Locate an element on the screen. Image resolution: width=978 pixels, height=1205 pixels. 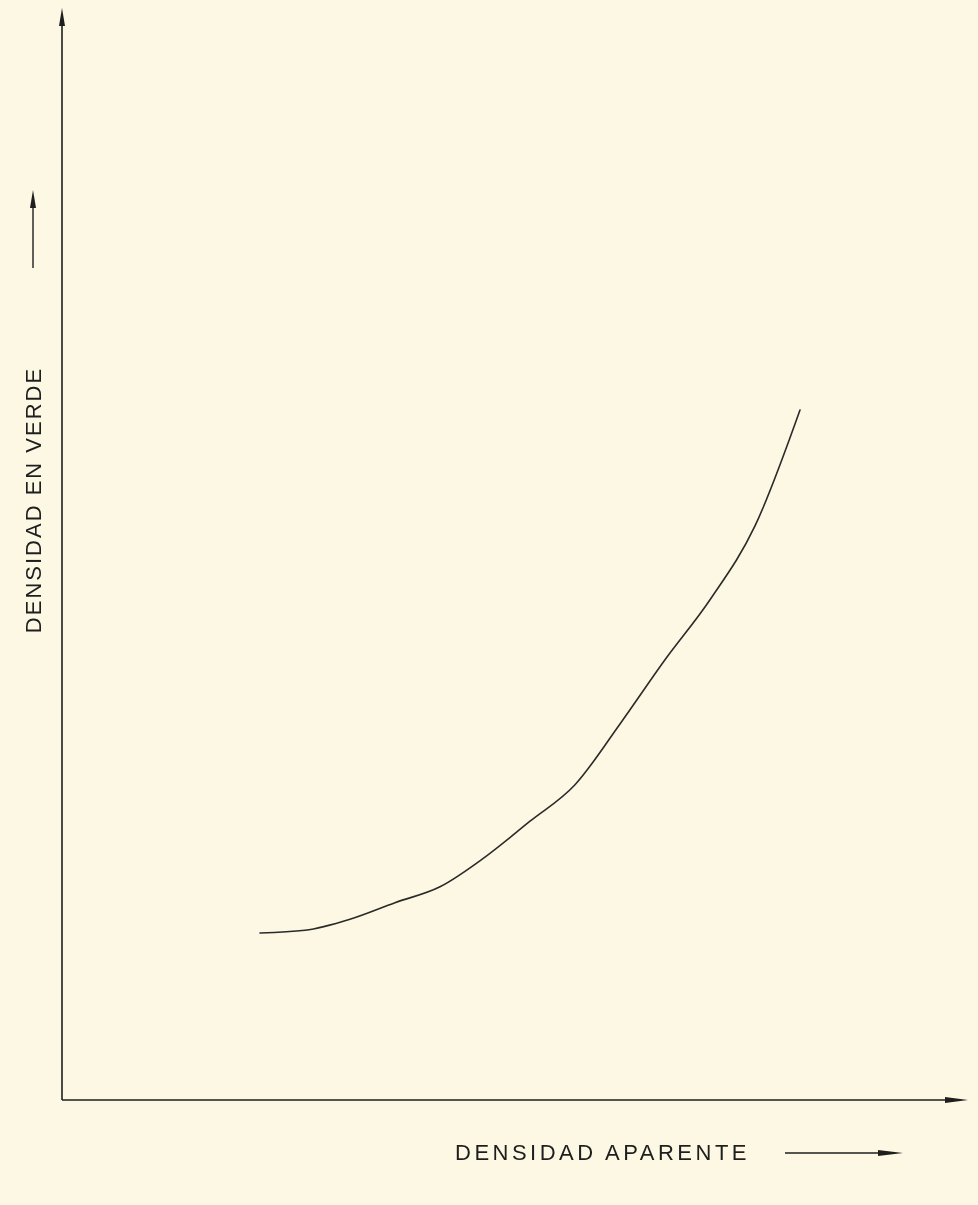
x-axis-title: DENSIDAD APARENTE is located at coordinates (603, 1152).